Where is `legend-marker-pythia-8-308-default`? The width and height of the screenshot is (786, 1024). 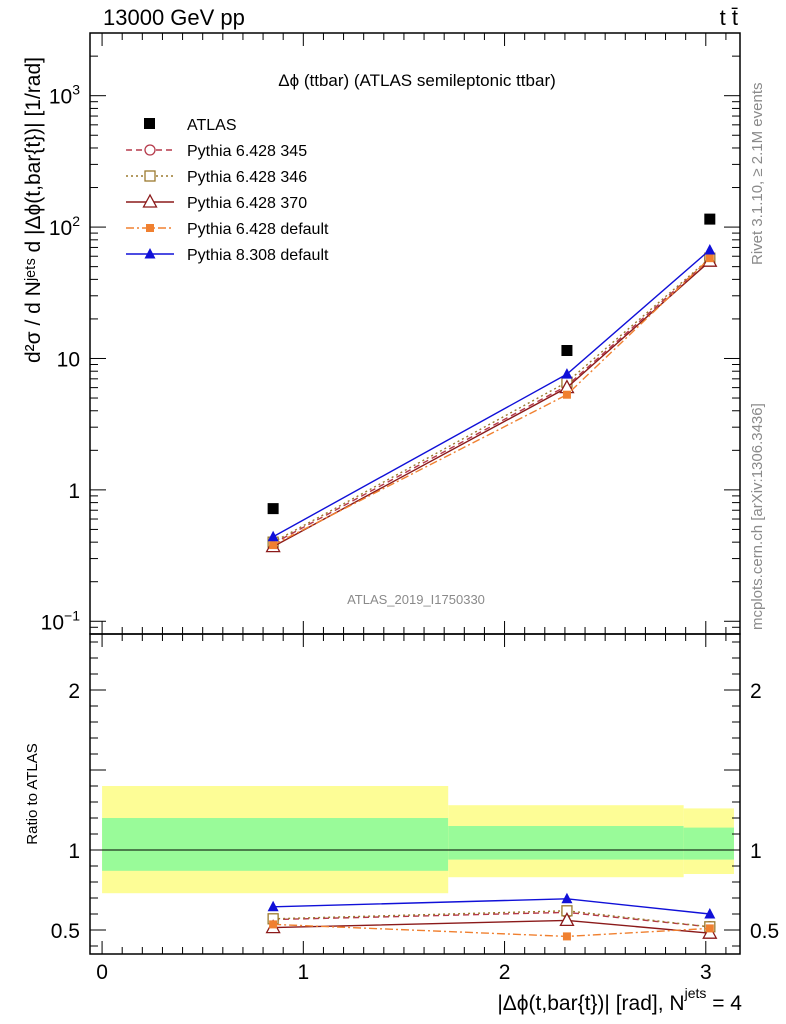
legend-marker-pythia-8-308-default is located at coordinates (150, 253).